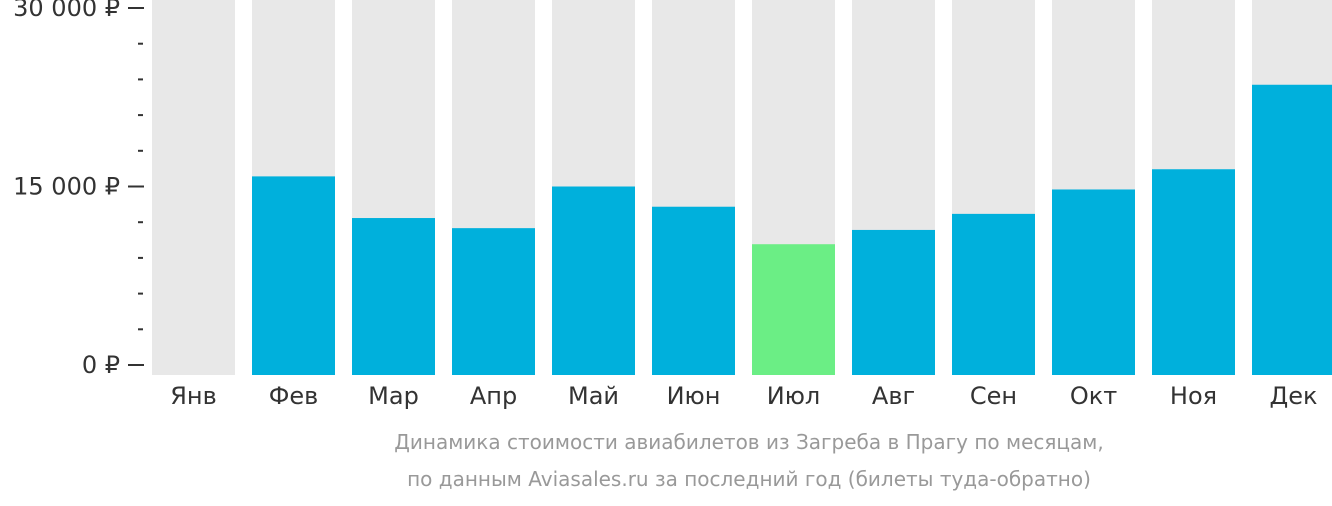  I want to click on x-tick-label: Фев, so click(294, 396).